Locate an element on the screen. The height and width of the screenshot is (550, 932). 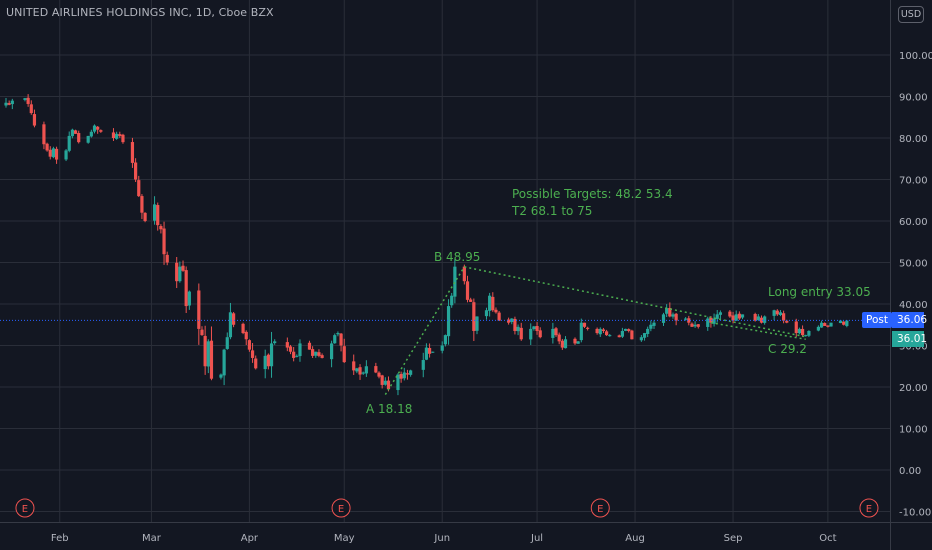
y-tick-label: 50.00 is located at coordinates (913, 264).